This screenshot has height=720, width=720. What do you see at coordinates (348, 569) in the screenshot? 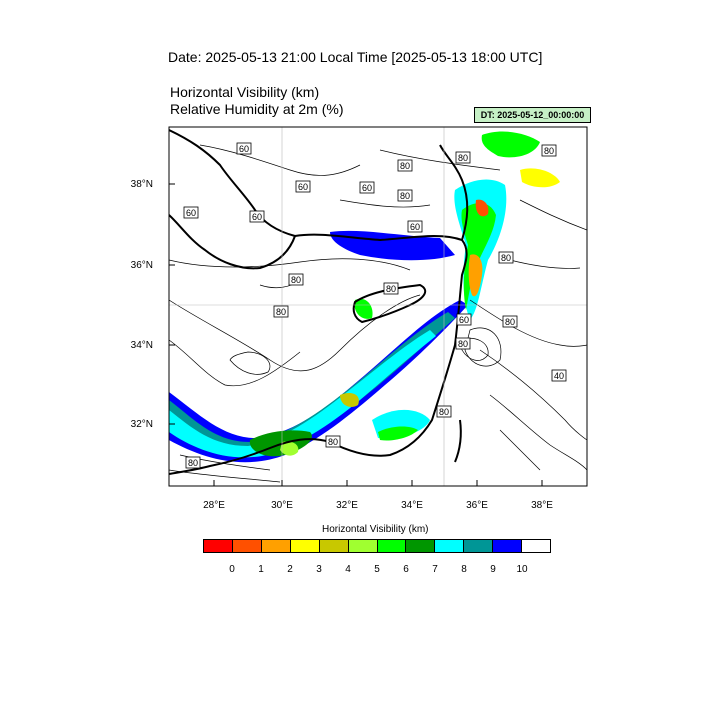
I see `colorbar-tick-label: 4` at bounding box center [348, 569].